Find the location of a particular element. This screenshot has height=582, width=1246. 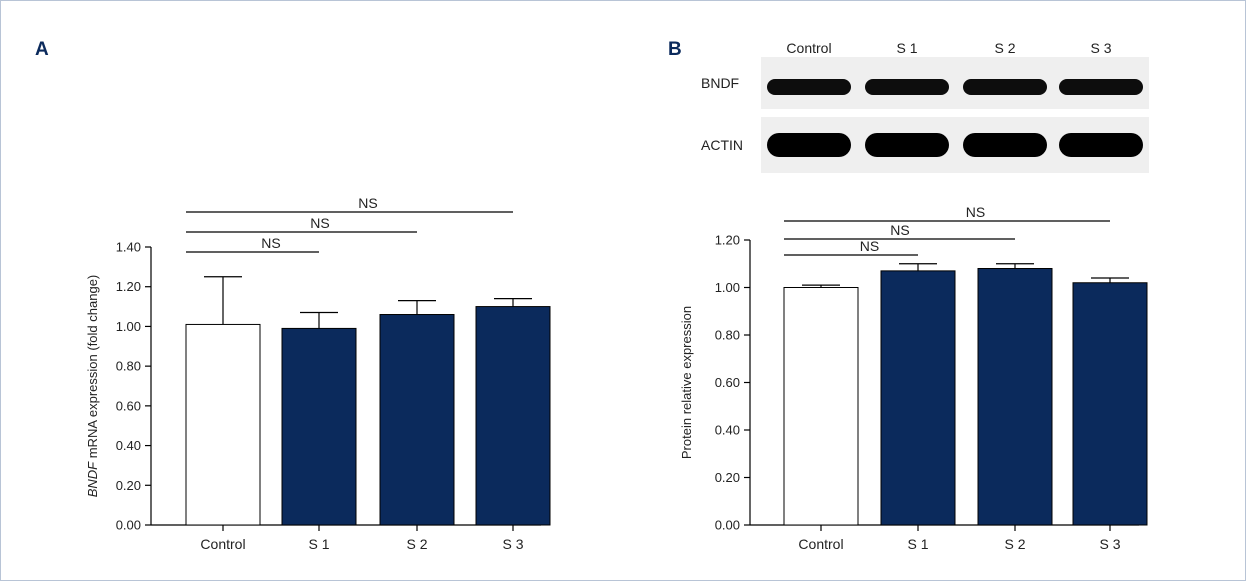

panel-letter-a: A is located at coordinates (42, 49).